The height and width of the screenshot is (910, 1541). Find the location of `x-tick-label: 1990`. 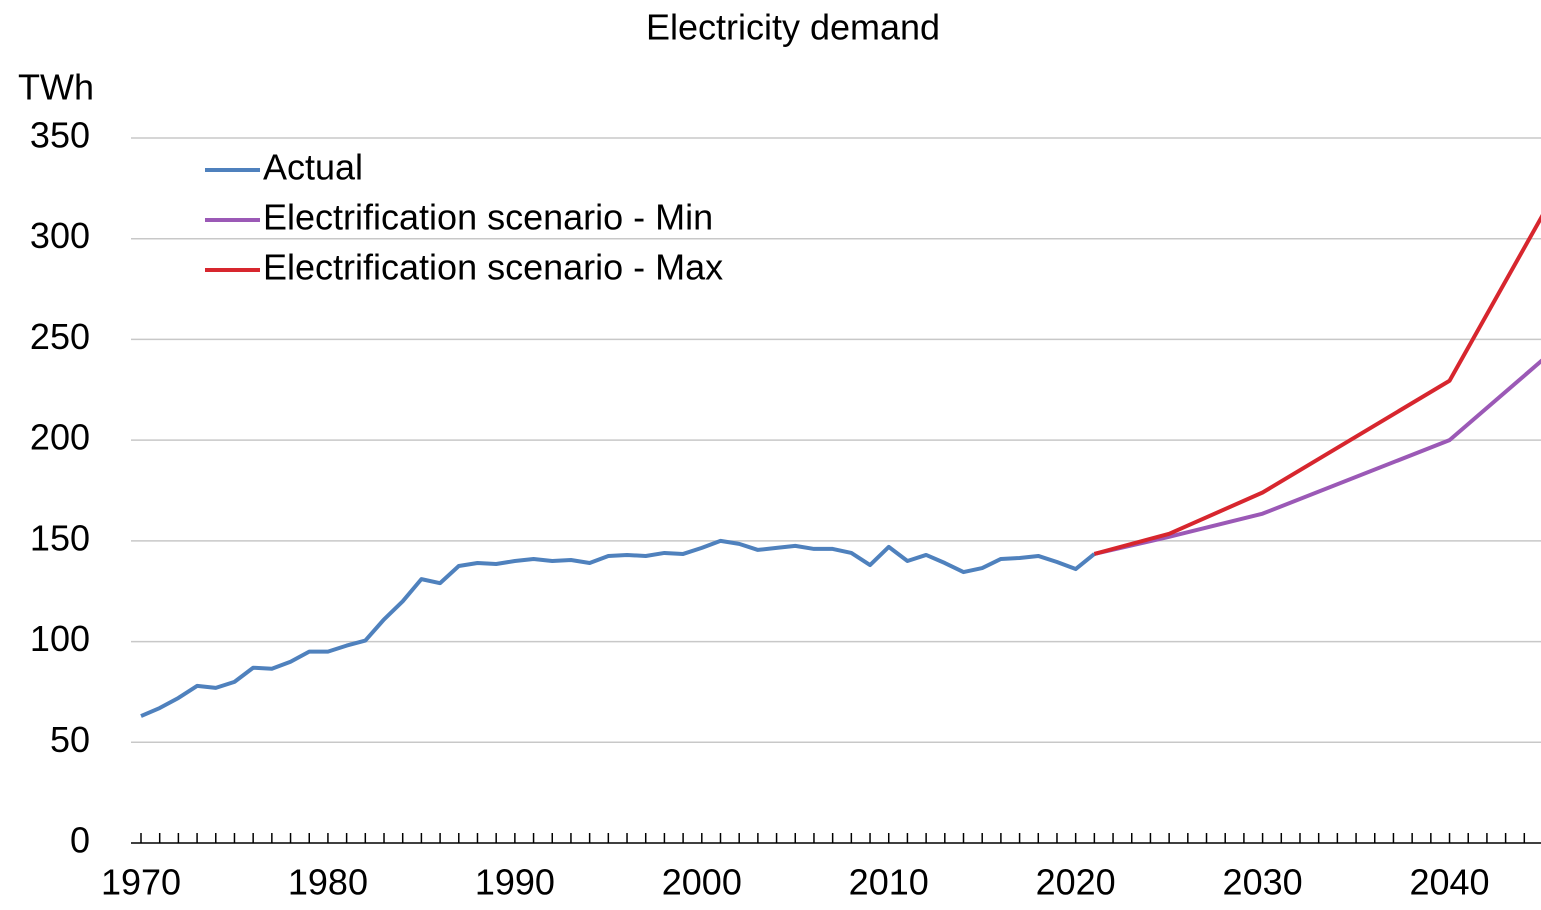

x-tick-label: 1990 is located at coordinates (515, 882).